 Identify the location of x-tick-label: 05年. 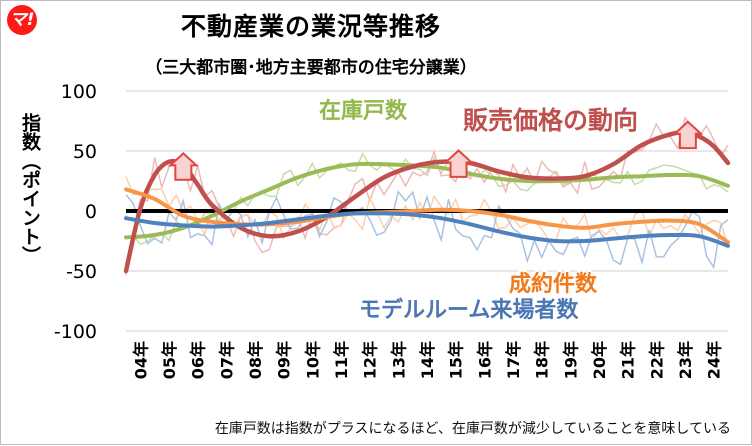
(169, 360).